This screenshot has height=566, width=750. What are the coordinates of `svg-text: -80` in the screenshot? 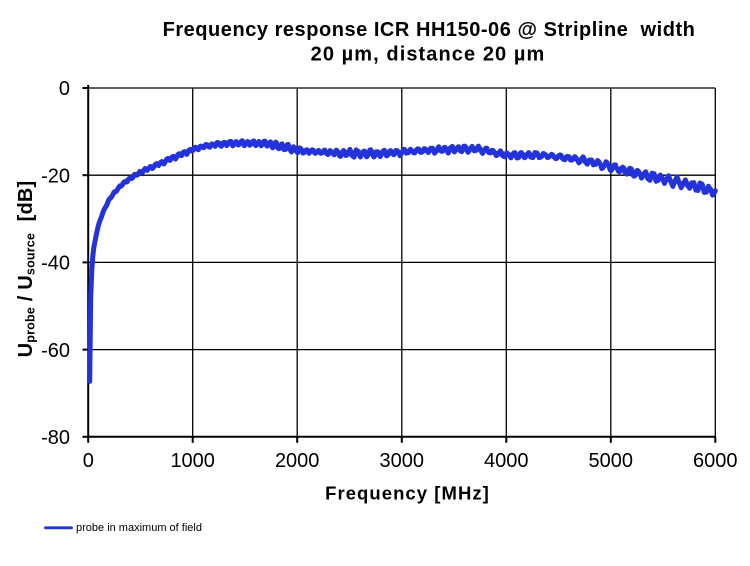 It's located at (55, 438).